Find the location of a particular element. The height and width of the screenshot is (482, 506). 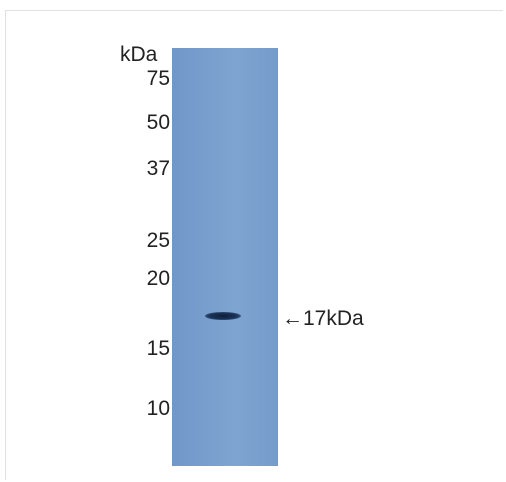

marker-label-75: 75 is located at coordinates (158, 78).